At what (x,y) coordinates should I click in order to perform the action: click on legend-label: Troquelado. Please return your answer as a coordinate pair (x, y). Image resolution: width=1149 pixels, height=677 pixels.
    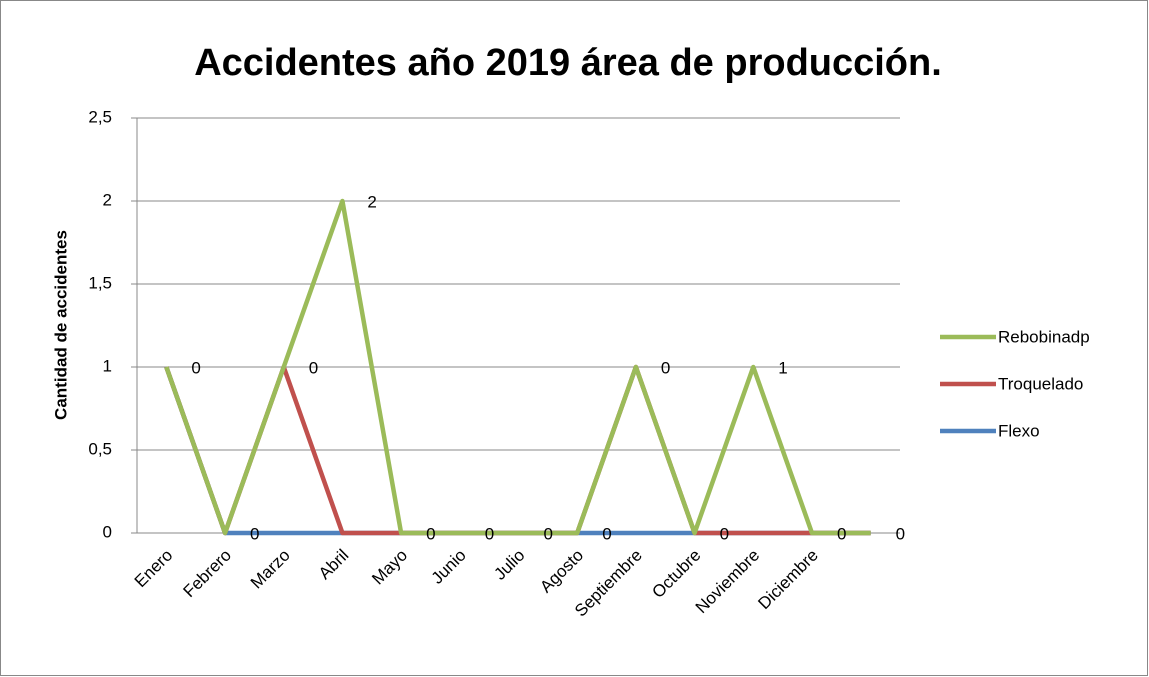
    Looking at the image, I should click on (1040, 383).